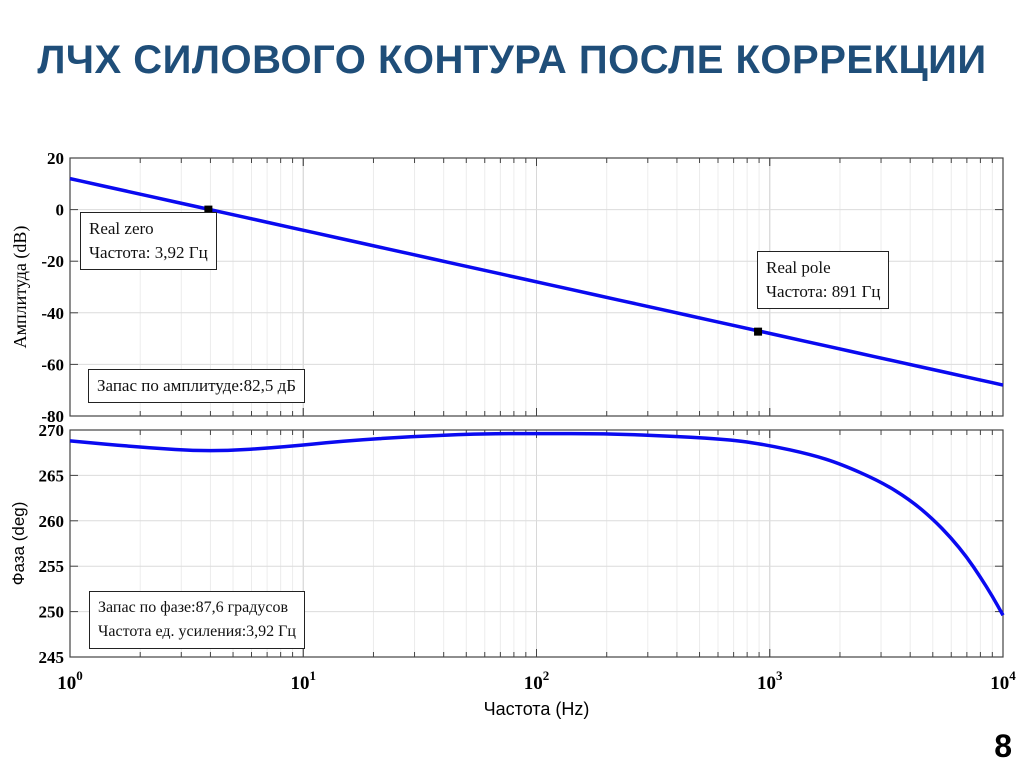 Image resolution: width=1024 pixels, height=767 pixels. Describe the element at coordinates (121, 228) in the screenshot. I see `annotation-line: Real zero` at that location.